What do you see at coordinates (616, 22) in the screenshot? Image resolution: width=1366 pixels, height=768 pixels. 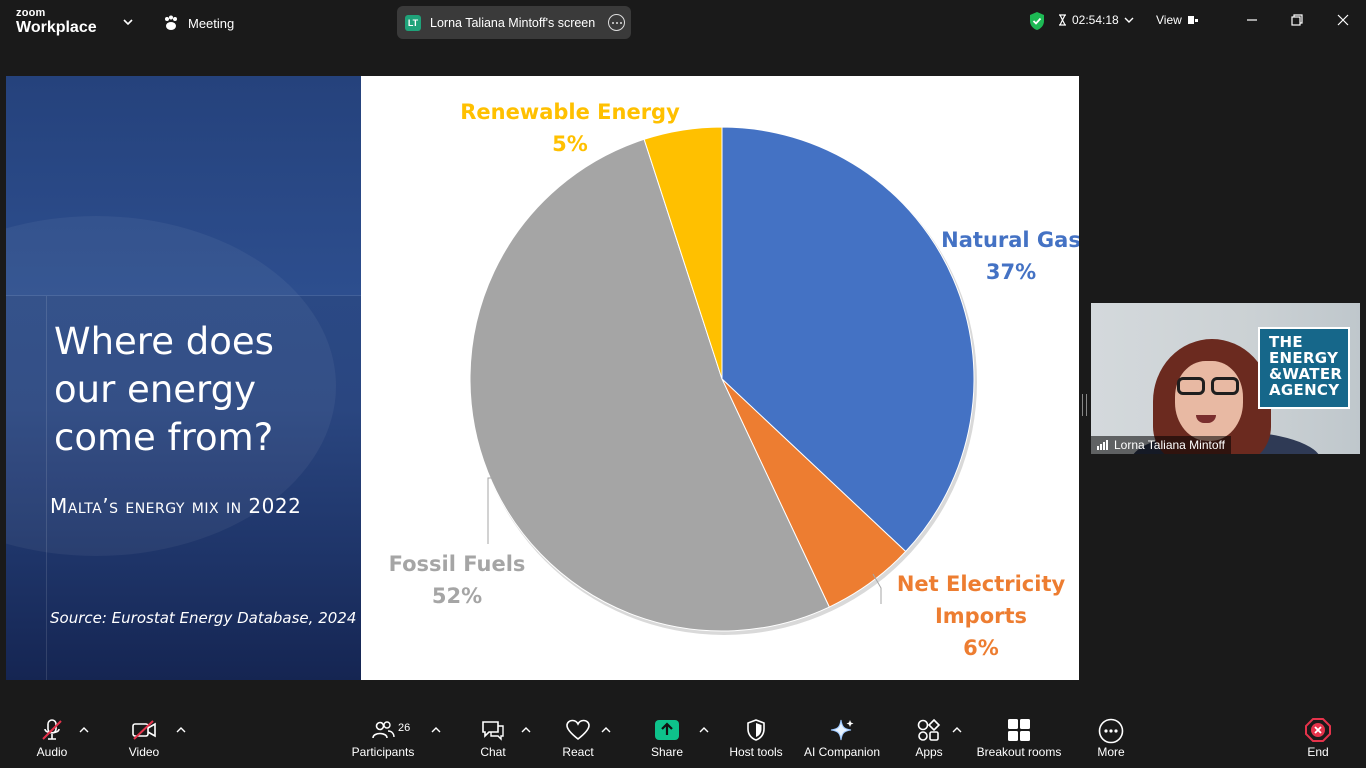 I see `more-options-icon` at bounding box center [616, 22].